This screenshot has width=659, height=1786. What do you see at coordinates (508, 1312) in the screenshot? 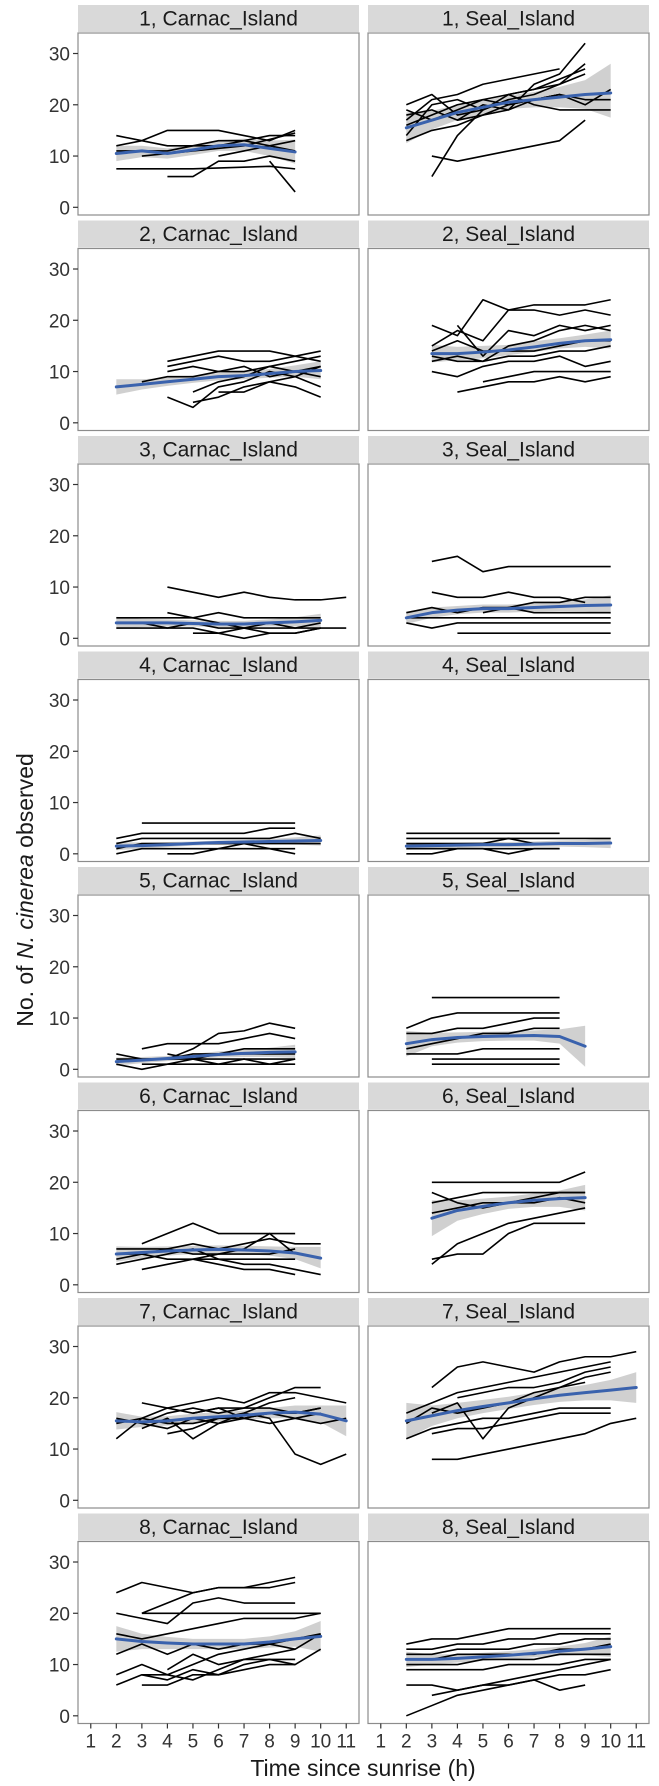
I see `facet-strip-label: 7, Seal_Island` at bounding box center [508, 1312].